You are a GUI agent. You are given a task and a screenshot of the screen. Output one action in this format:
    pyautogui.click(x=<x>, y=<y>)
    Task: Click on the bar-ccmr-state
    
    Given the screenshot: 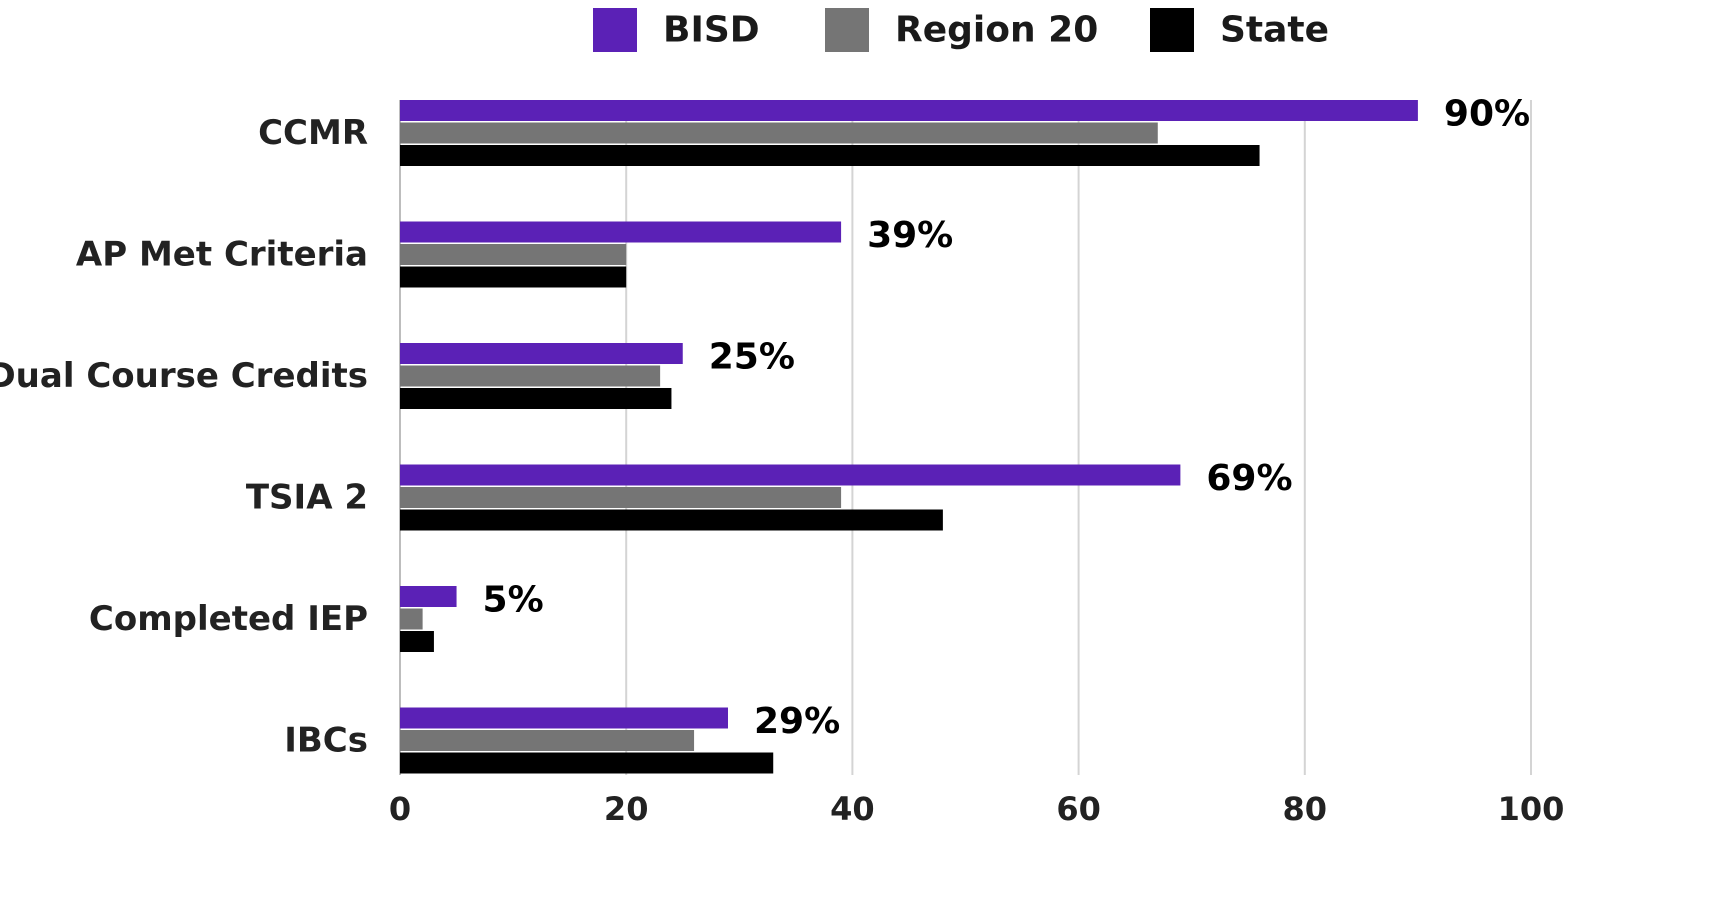 What is the action you would take?
    pyautogui.click(x=830, y=155)
    